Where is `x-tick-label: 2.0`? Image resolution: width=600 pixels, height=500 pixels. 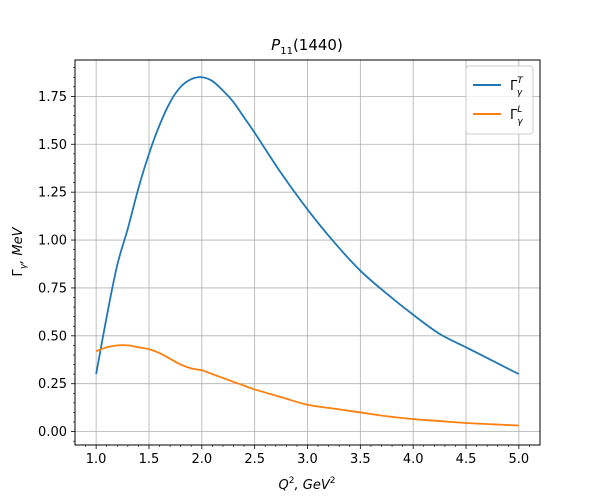
x-tick-label: 2.0 is located at coordinates (201, 459).